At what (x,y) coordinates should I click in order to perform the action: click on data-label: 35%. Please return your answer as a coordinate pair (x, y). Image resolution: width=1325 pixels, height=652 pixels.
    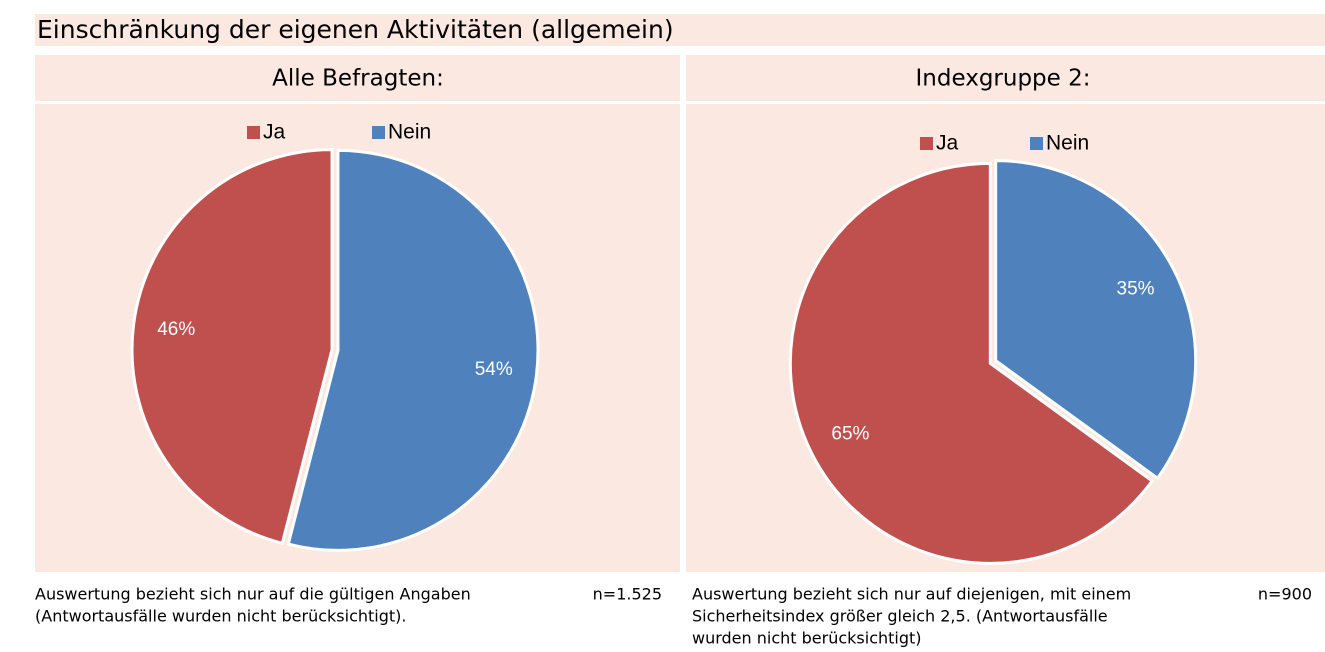
    Looking at the image, I should click on (1136, 288).